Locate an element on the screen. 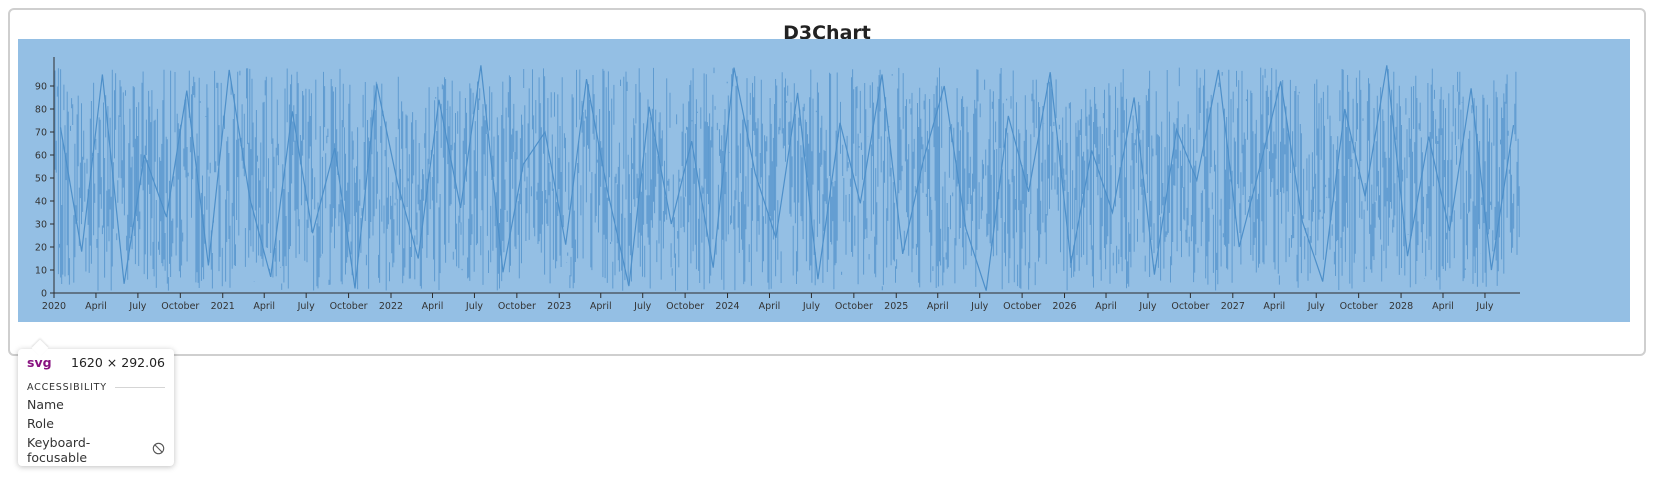 This screenshot has height=479, width=1658. y-tick-label-30: 30 is located at coordinates (41, 225).